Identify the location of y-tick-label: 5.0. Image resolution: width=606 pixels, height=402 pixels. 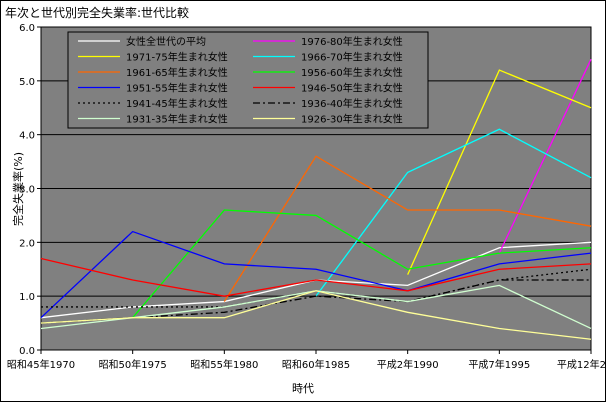
(27, 82).